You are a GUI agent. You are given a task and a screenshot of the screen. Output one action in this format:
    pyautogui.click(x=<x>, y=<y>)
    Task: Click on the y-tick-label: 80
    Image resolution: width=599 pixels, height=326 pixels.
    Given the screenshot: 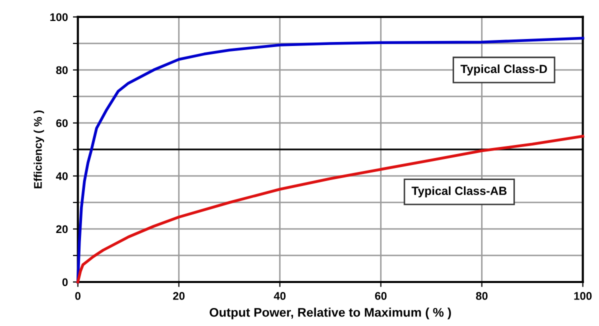 What is the action you would take?
    pyautogui.click(x=62, y=70)
    